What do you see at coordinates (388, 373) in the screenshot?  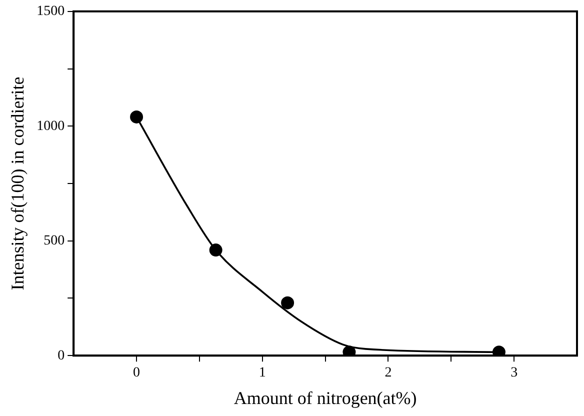 I see `x-tick-label: 2` at bounding box center [388, 373].